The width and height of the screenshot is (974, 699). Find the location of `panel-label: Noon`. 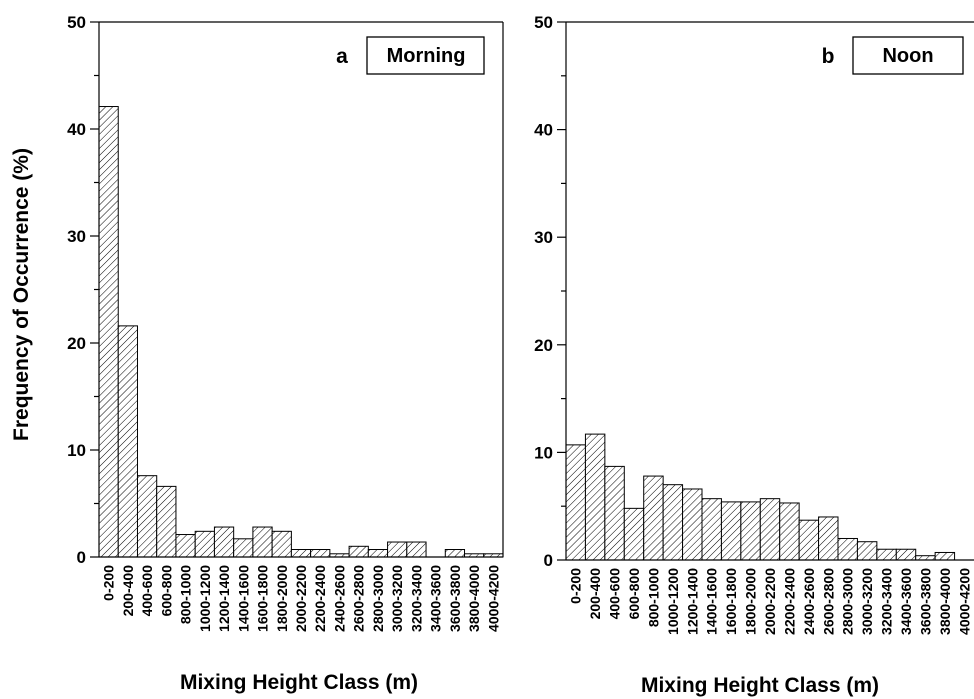

panel-label: Noon is located at coordinates (907, 56).